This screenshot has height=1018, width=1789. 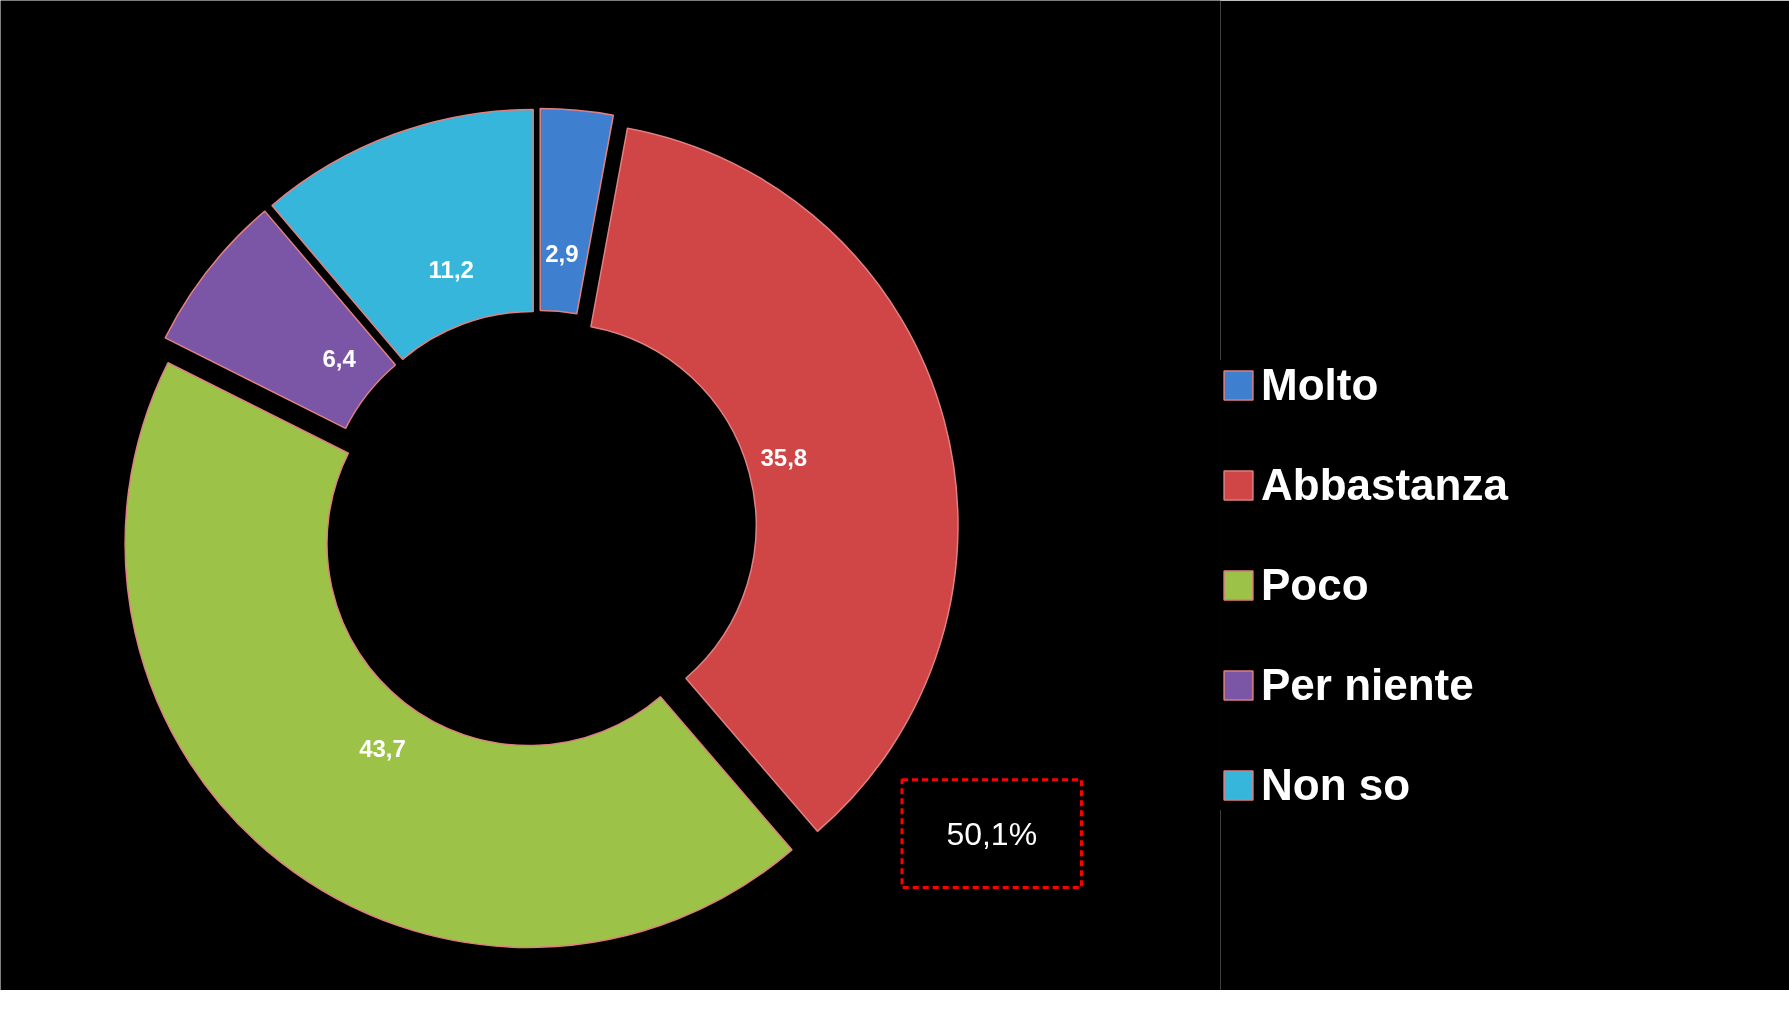 I want to click on data-label: 2,9, so click(x=562, y=254).